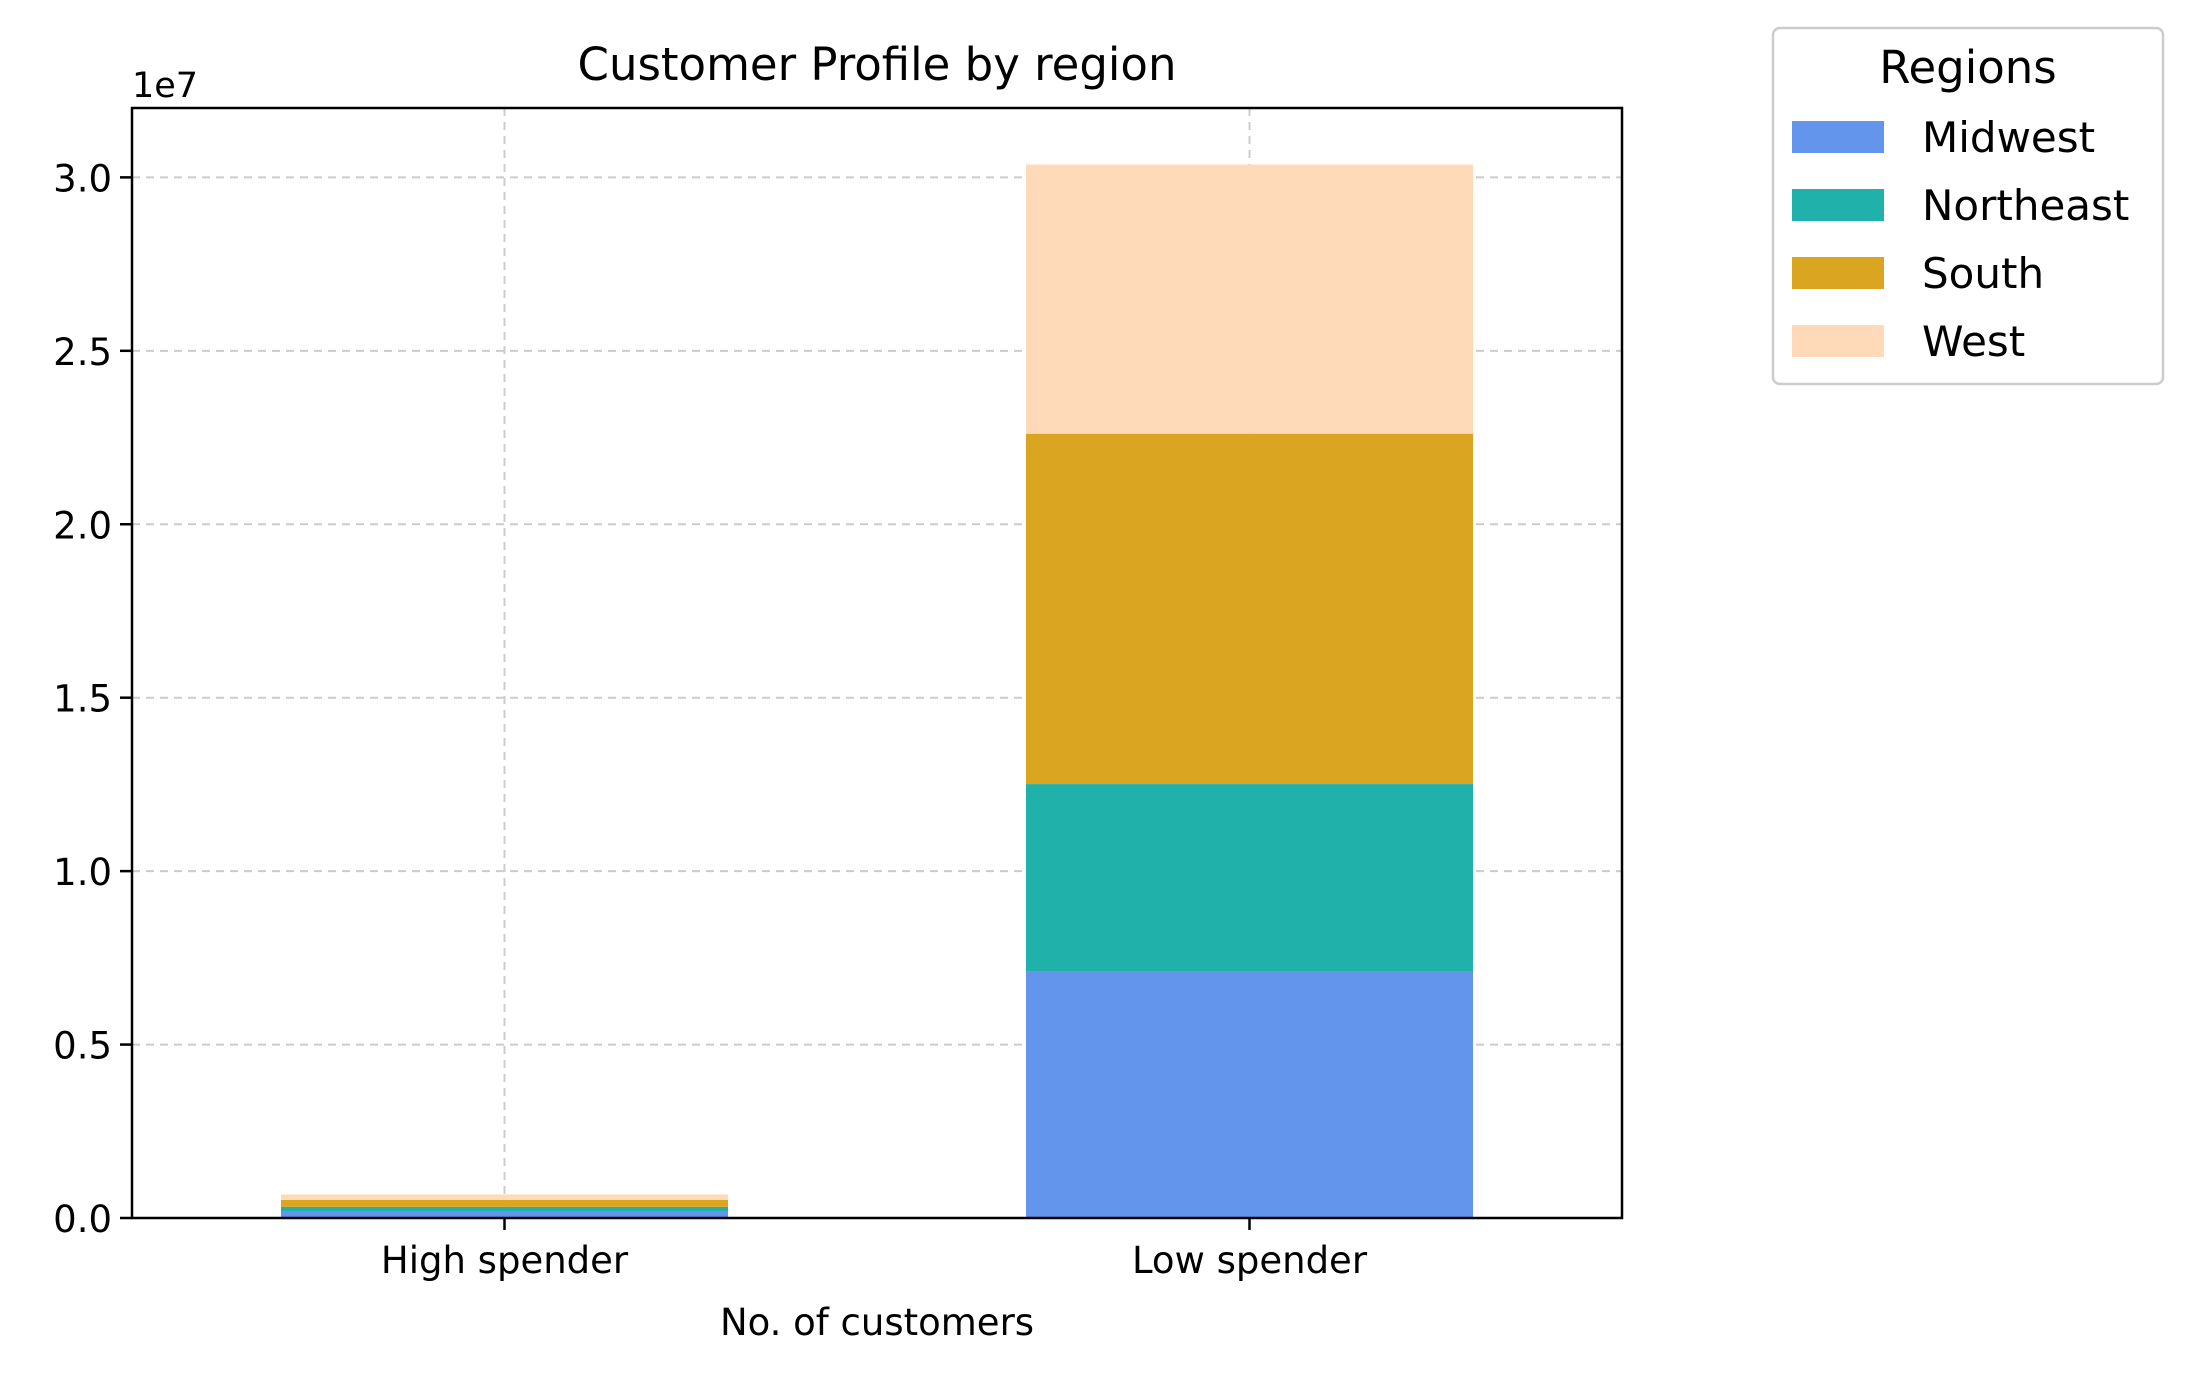 This screenshot has height=1373, width=2190. Describe the element at coordinates (2008, 137) in the screenshot. I see `legend-label-midwest: Midwest` at that location.